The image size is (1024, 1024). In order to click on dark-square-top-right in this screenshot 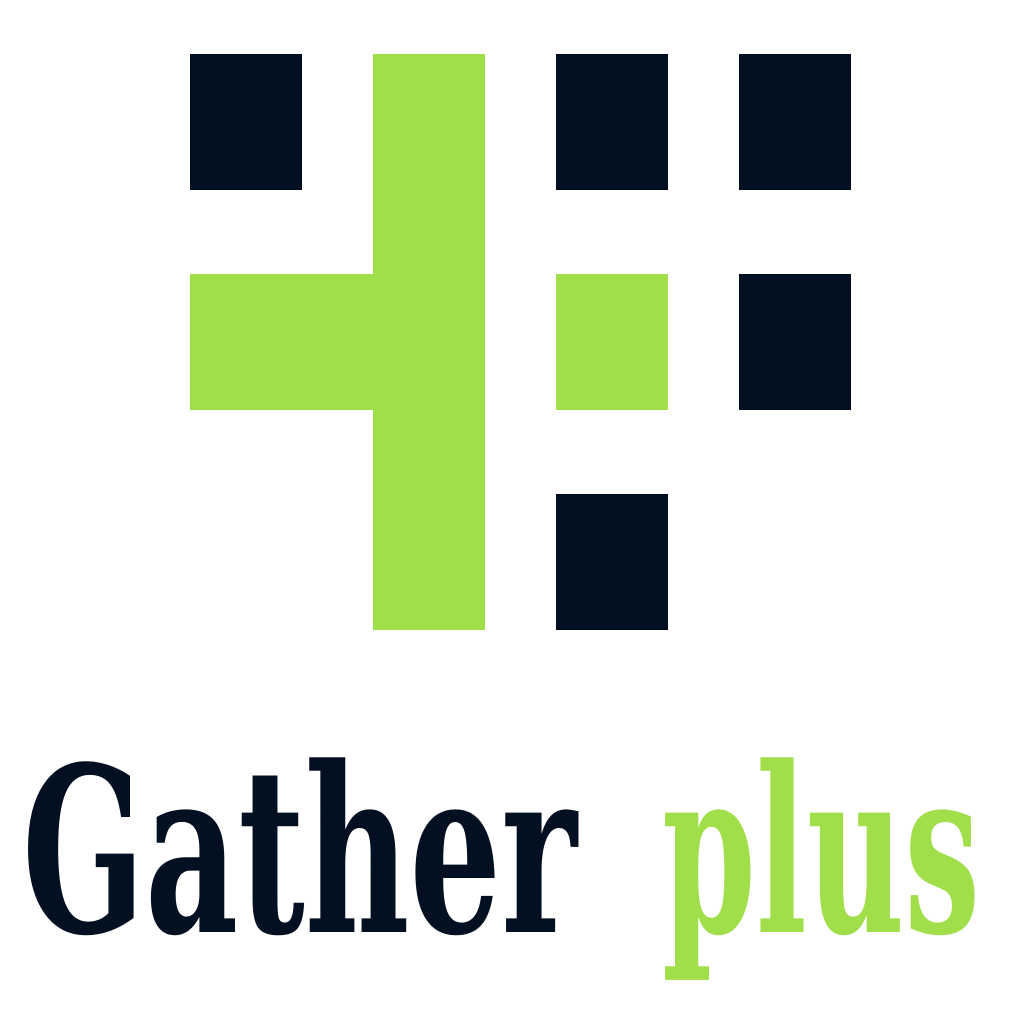, I will do `click(795, 122)`.